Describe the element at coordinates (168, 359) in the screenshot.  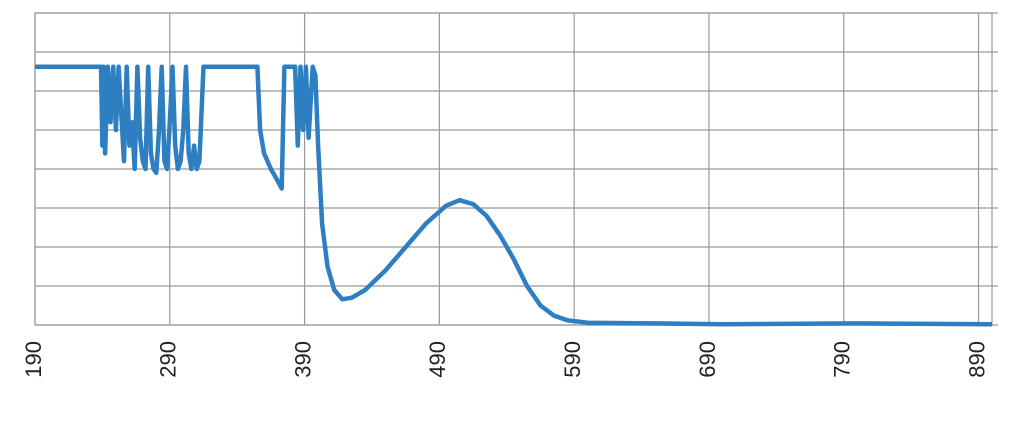
I see `x-tick-label: 290` at that location.